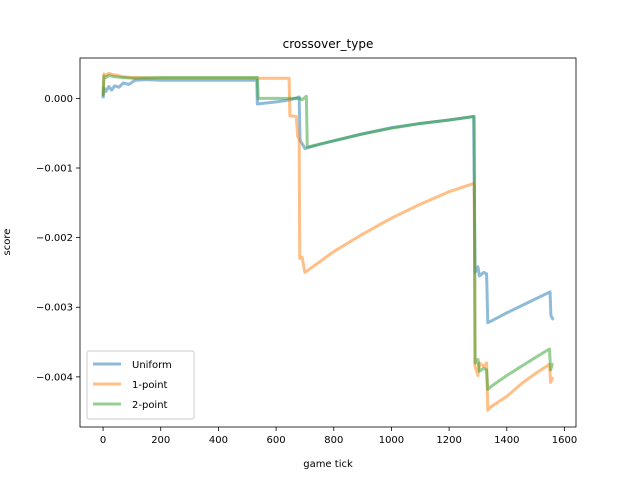 This screenshot has width=640, height=480. I want to click on y-tick-label: −0.003, so click(54, 308).